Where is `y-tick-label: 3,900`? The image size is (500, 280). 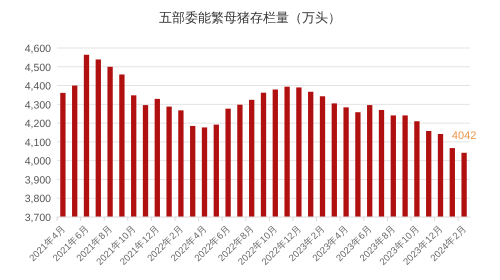
y-tick-label: 3,900 is located at coordinates (38, 180).